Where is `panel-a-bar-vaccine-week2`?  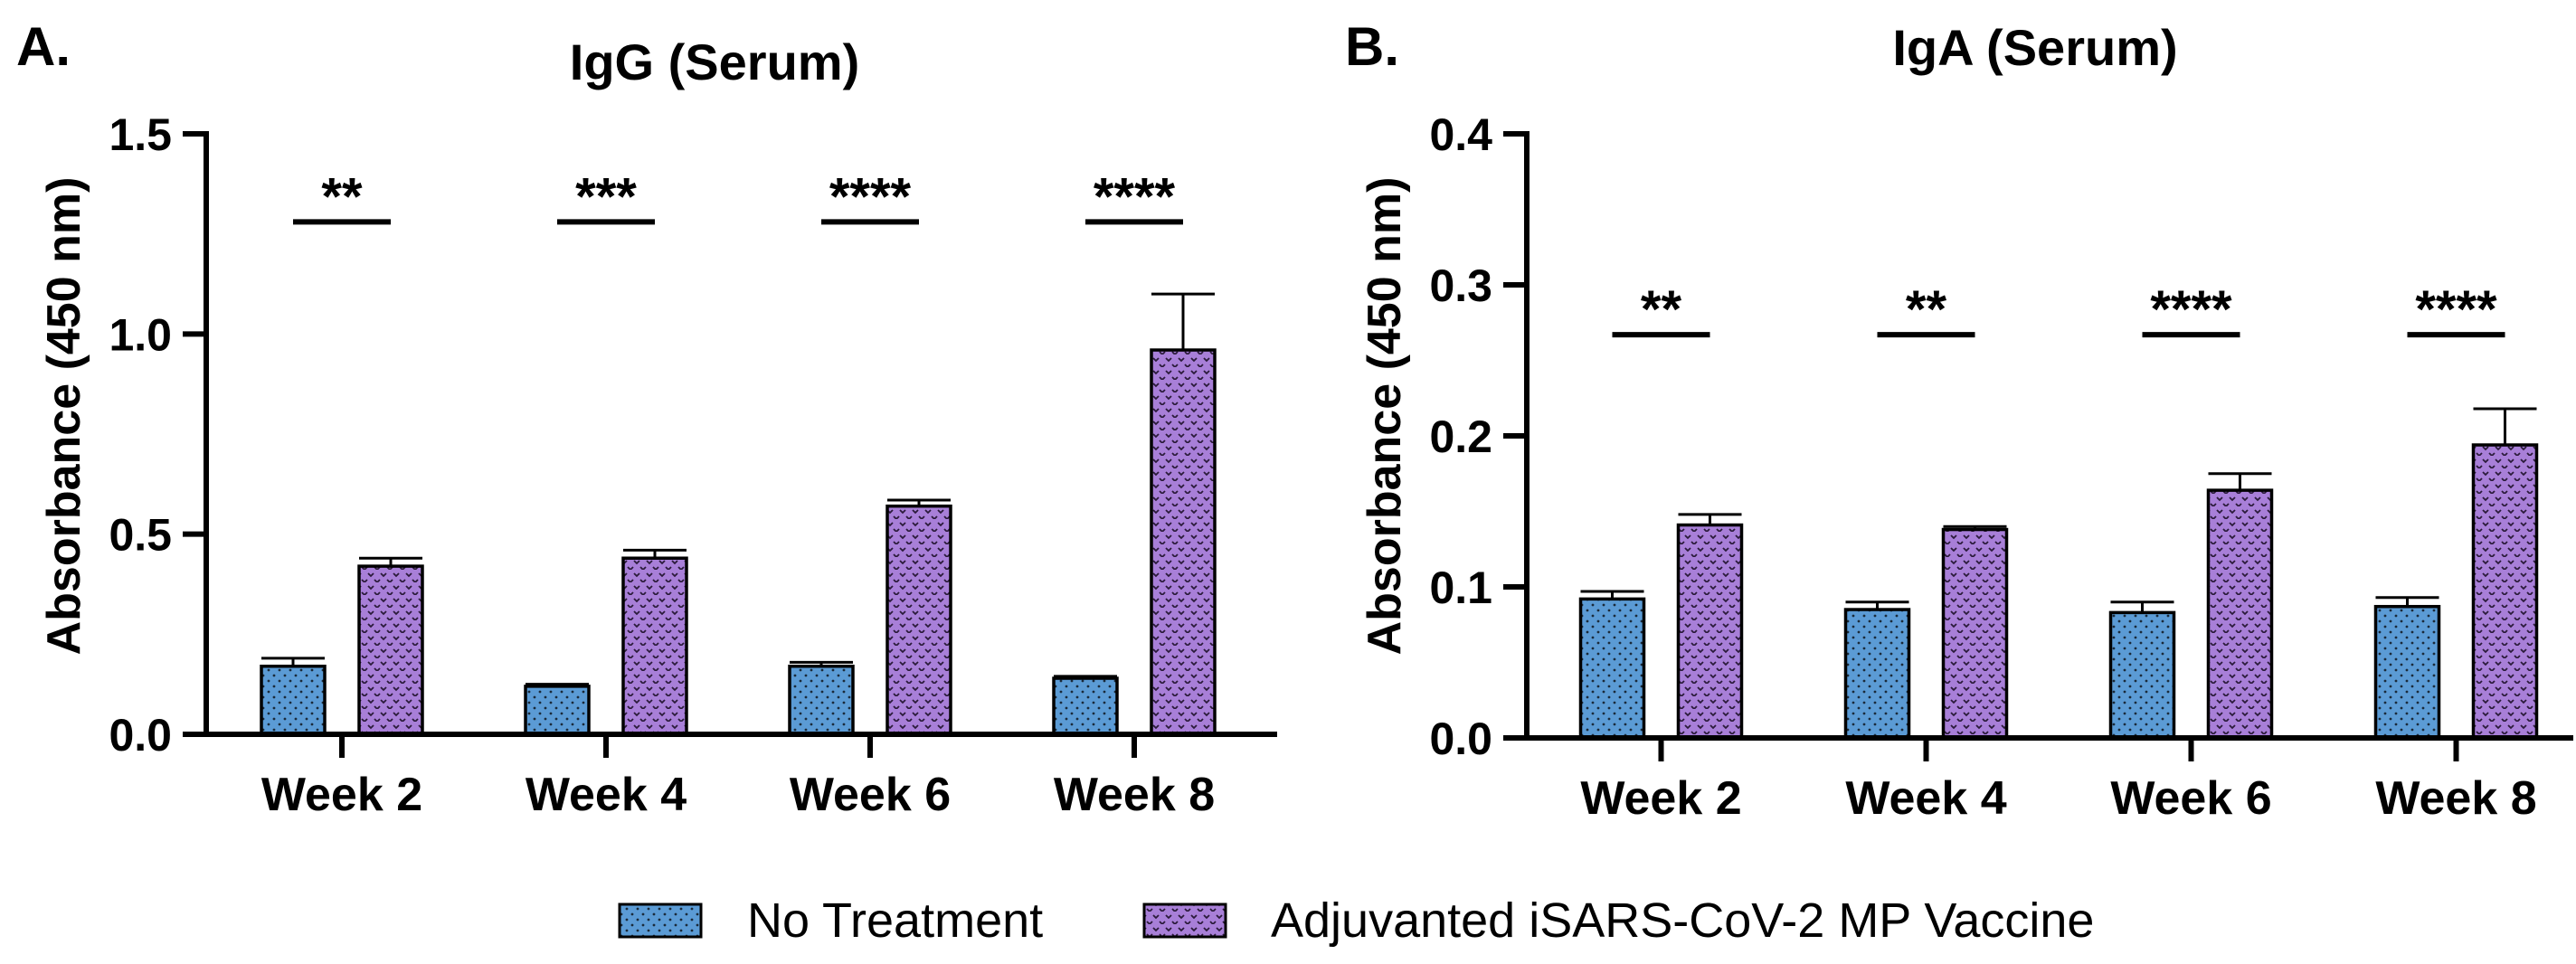 panel-a-bar-vaccine-week2 is located at coordinates (391, 650).